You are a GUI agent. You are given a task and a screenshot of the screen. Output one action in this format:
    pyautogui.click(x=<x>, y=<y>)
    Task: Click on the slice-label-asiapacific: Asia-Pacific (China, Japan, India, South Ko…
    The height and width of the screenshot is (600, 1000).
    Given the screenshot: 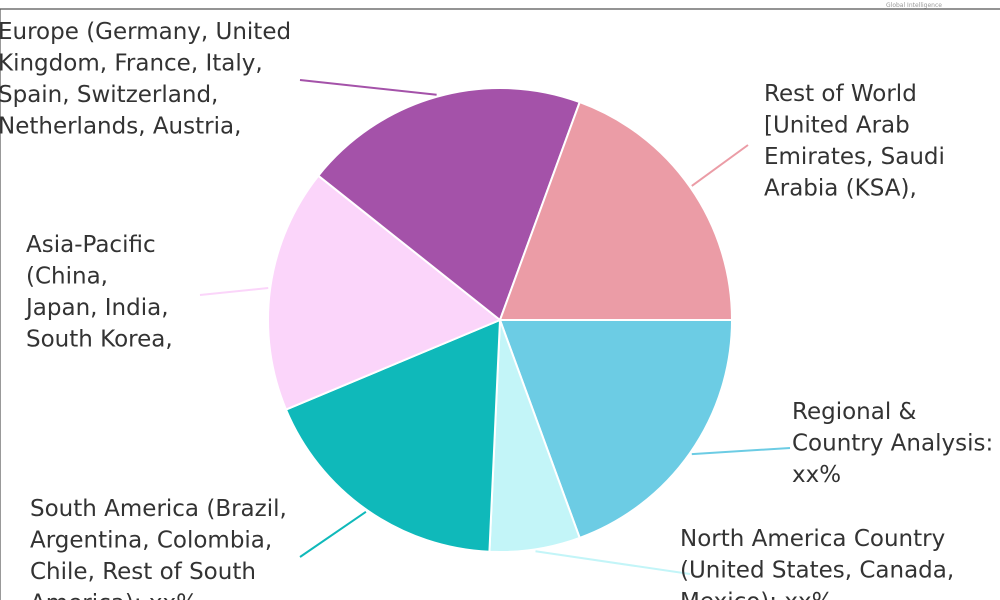 What is the action you would take?
    pyautogui.click(x=98, y=292)
    